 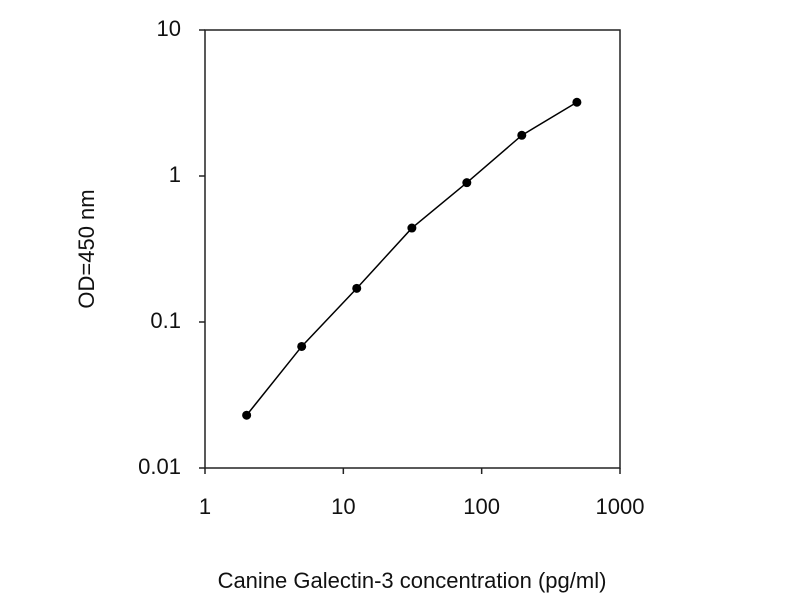 What do you see at coordinates (175, 174) in the screenshot?
I see `y-tick-label: 1` at bounding box center [175, 174].